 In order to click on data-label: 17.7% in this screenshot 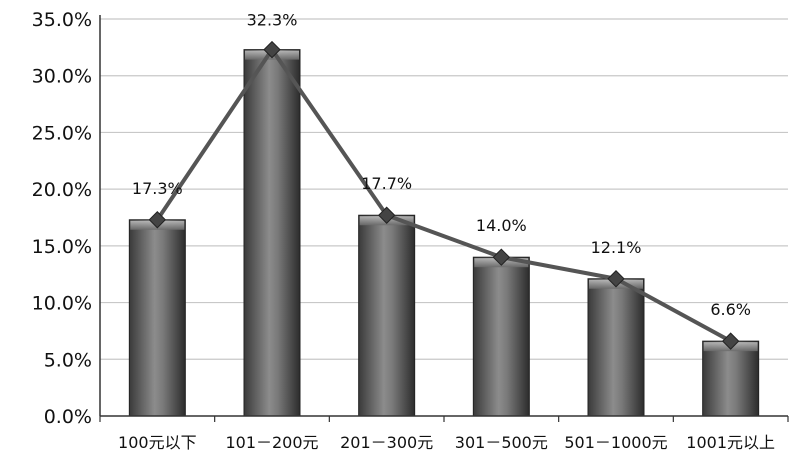, I will do `click(386, 183)`.